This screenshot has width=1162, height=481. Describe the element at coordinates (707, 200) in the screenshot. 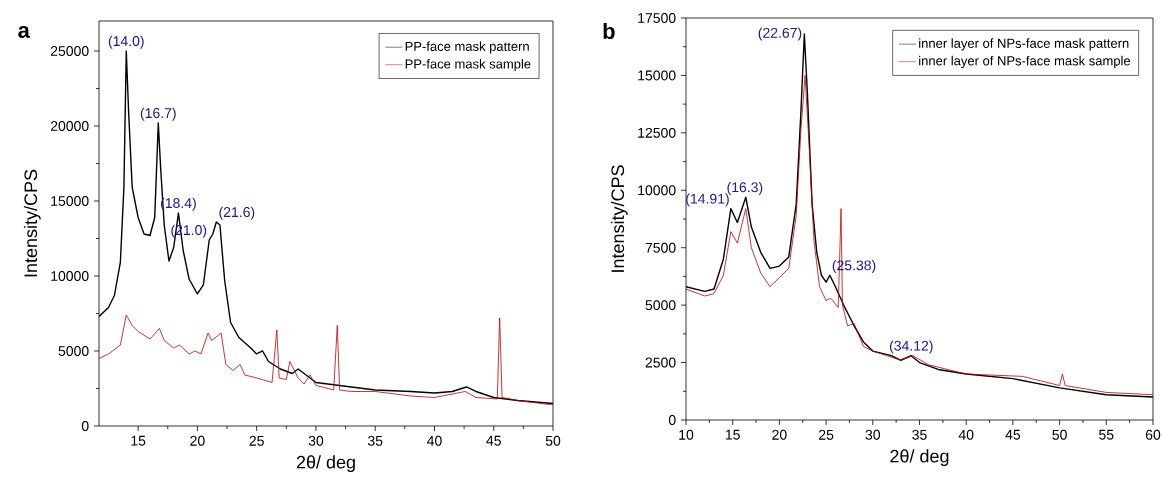

I see `annotation: (14.91)` at that location.